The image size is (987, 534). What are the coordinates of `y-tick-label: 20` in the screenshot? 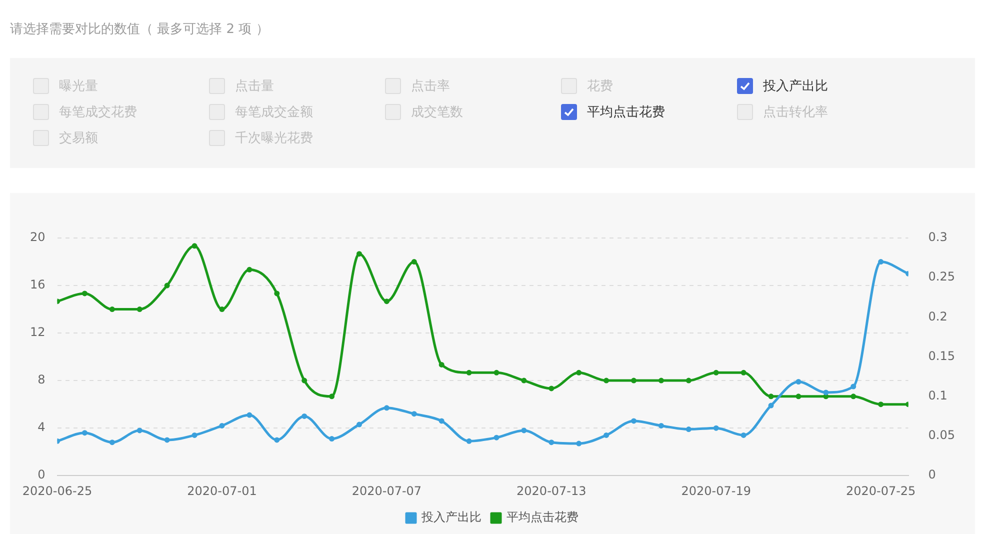 It's located at (38, 237).